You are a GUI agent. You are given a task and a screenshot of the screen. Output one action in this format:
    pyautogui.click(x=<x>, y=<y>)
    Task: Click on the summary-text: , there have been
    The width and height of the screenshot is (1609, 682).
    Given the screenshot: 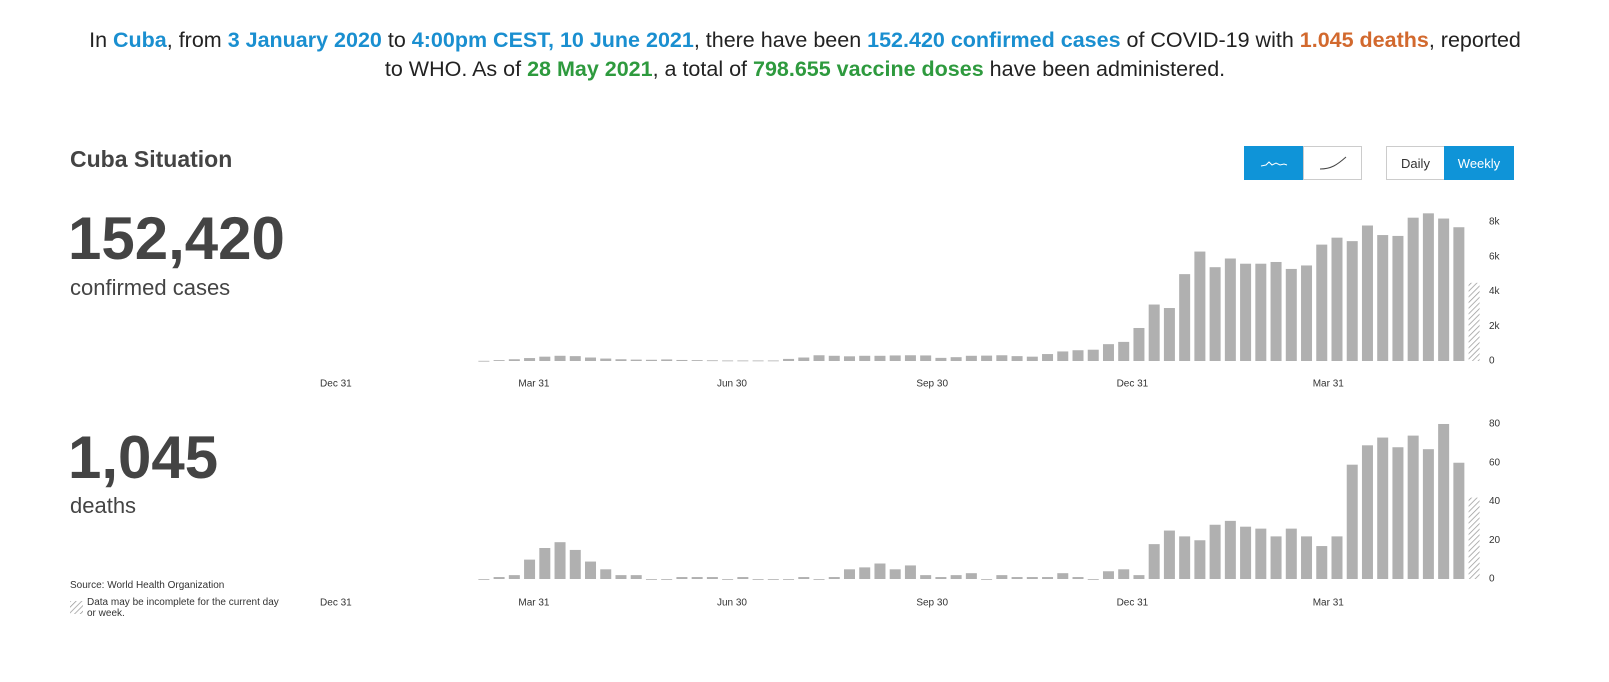 What is the action you would take?
    pyautogui.click(x=780, y=40)
    